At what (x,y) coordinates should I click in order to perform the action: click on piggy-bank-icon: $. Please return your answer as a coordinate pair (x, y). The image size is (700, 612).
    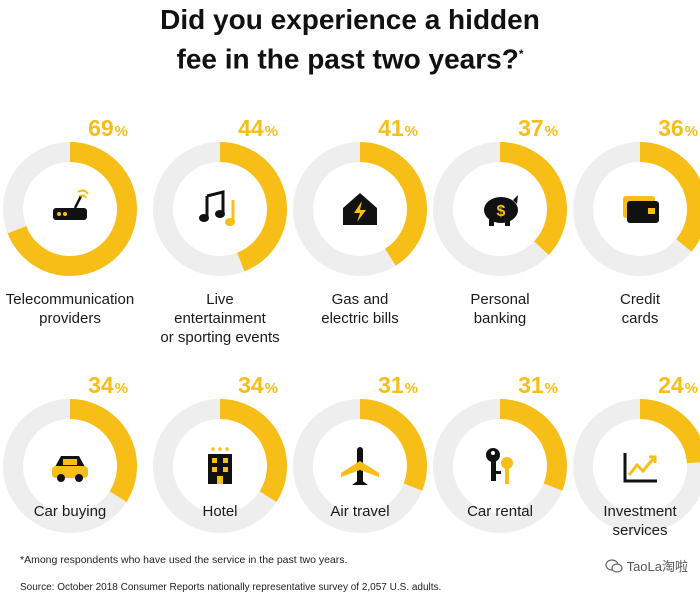
    Looking at the image, I should click on (501, 210).